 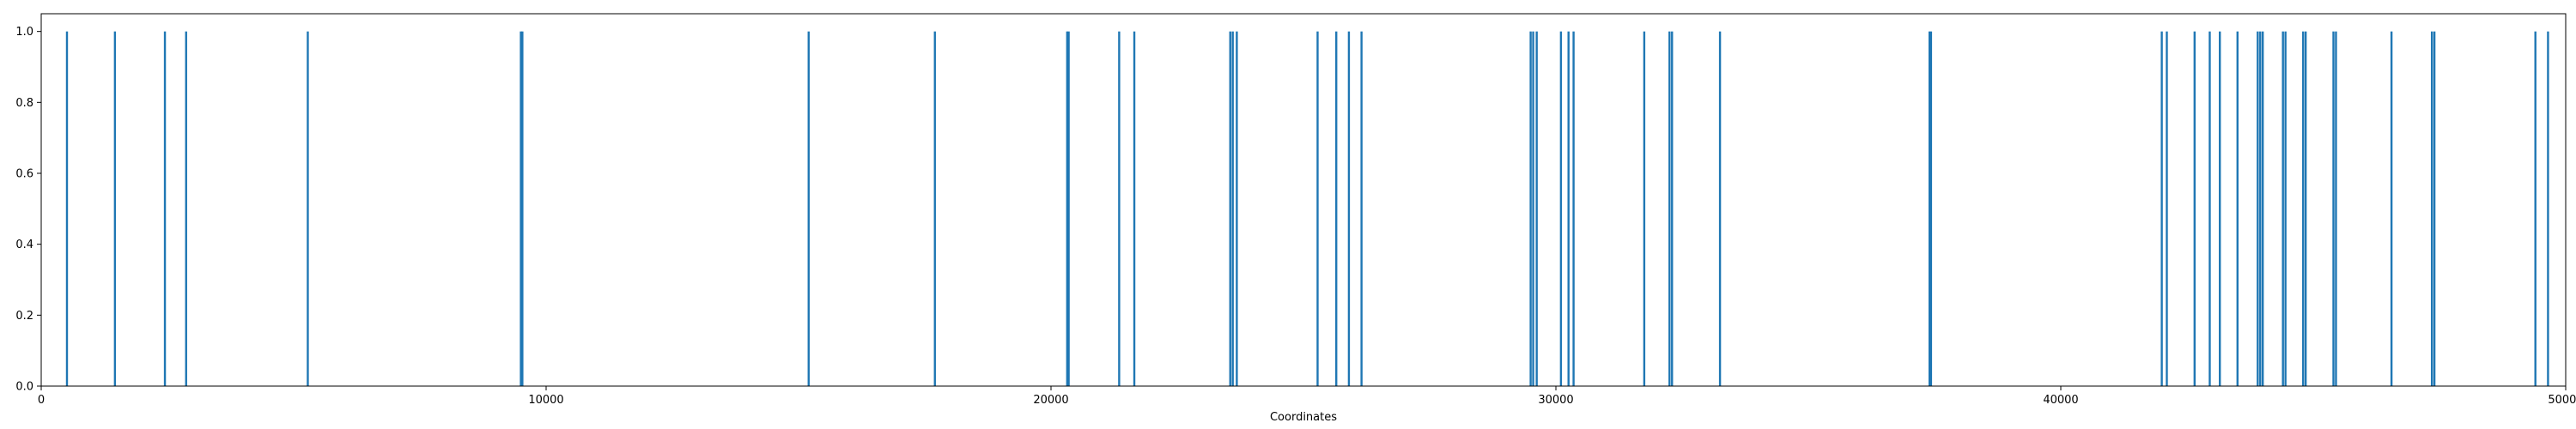 I want to click on x-axis-label: Coordinates, so click(x=1303, y=417).